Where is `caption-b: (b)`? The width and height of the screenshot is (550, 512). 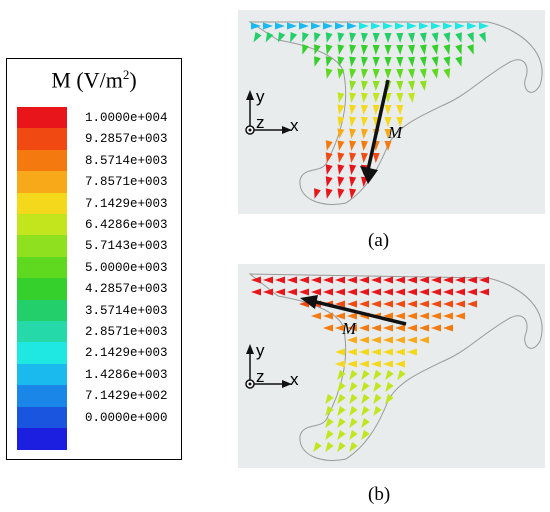 caption-b: (b) is located at coordinates (379, 494).